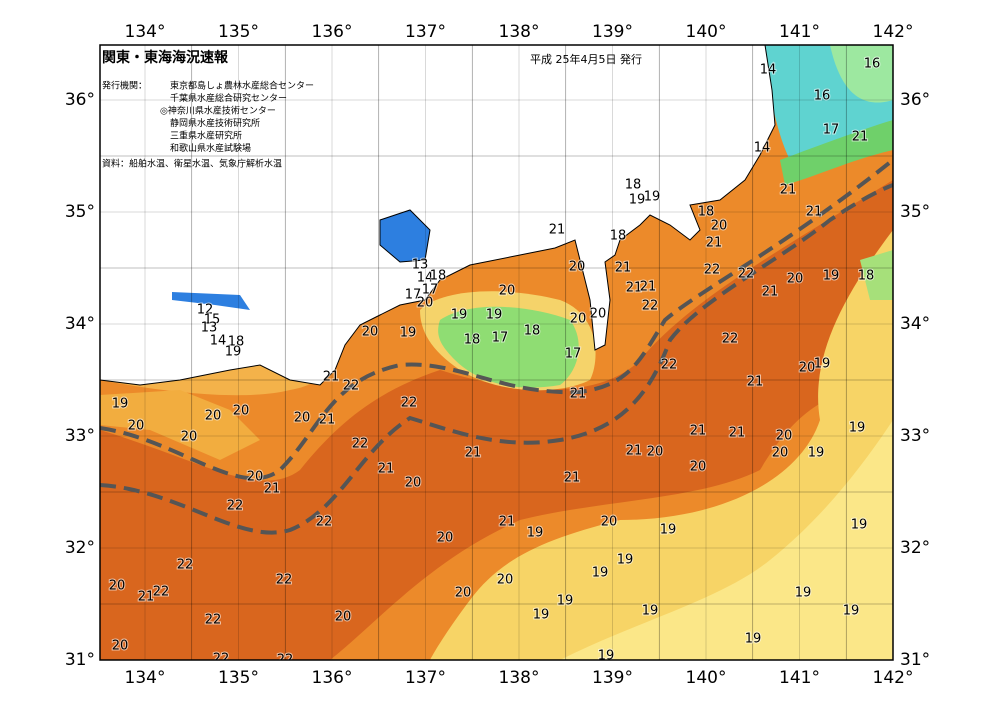 This screenshot has height=709, width=1002. Describe the element at coordinates (425, 678) in the screenshot. I see `lon-label-bottom: 137°` at that location.